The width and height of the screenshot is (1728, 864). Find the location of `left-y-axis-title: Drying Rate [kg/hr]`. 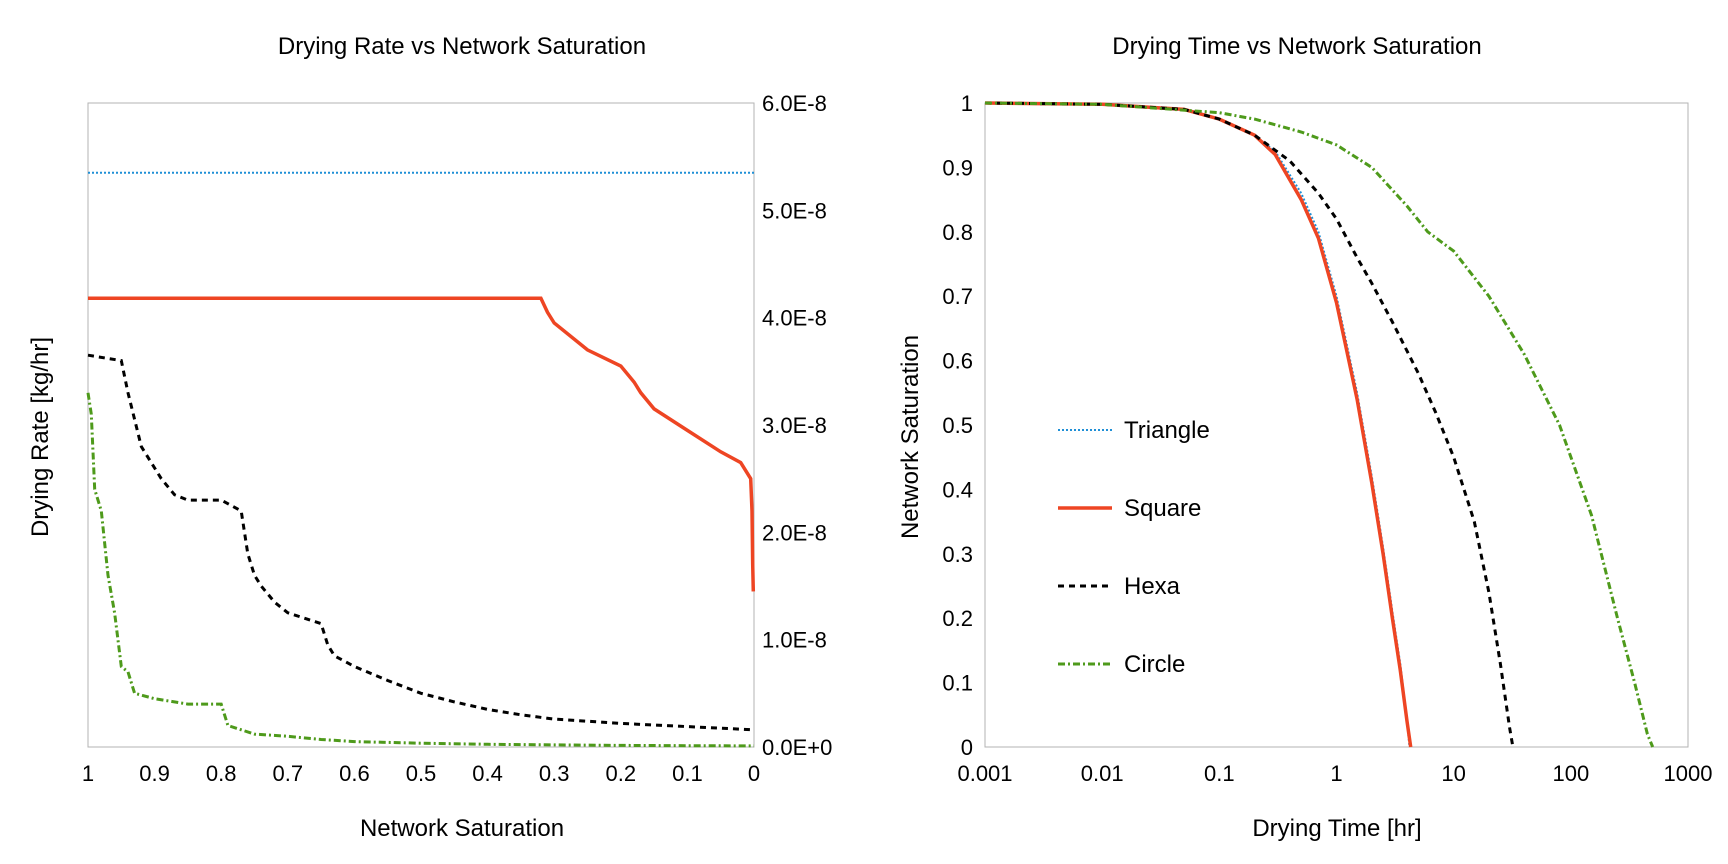

left-y-axis-title: Drying Rate [kg/hr] is located at coordinates (40, 437).